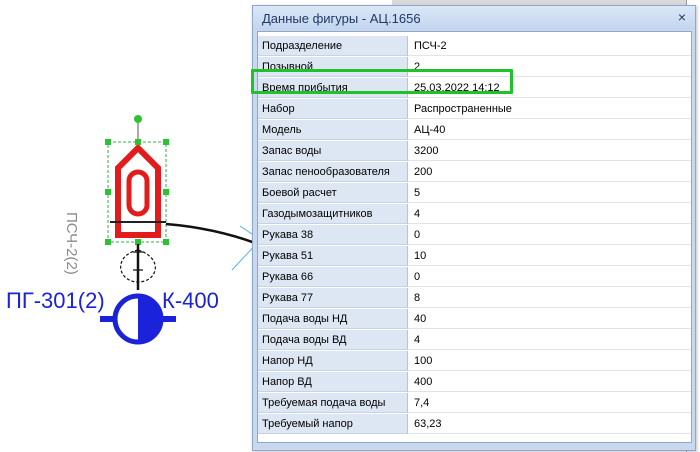 The height and width of the screenshot is (452, 700). I want to click on dialog-titlebar: Данные фигуры - АЦ.1656 ×, so click(474, 18).